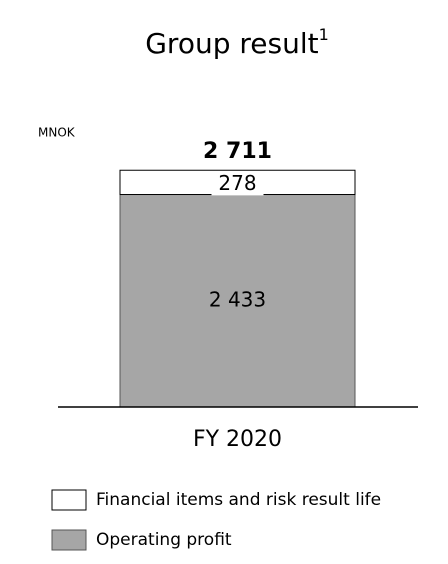 The image size is (448, 564). Describe the element at coordinates (231, 43) in the screenshot. I see `title-text: Group result` at that location.